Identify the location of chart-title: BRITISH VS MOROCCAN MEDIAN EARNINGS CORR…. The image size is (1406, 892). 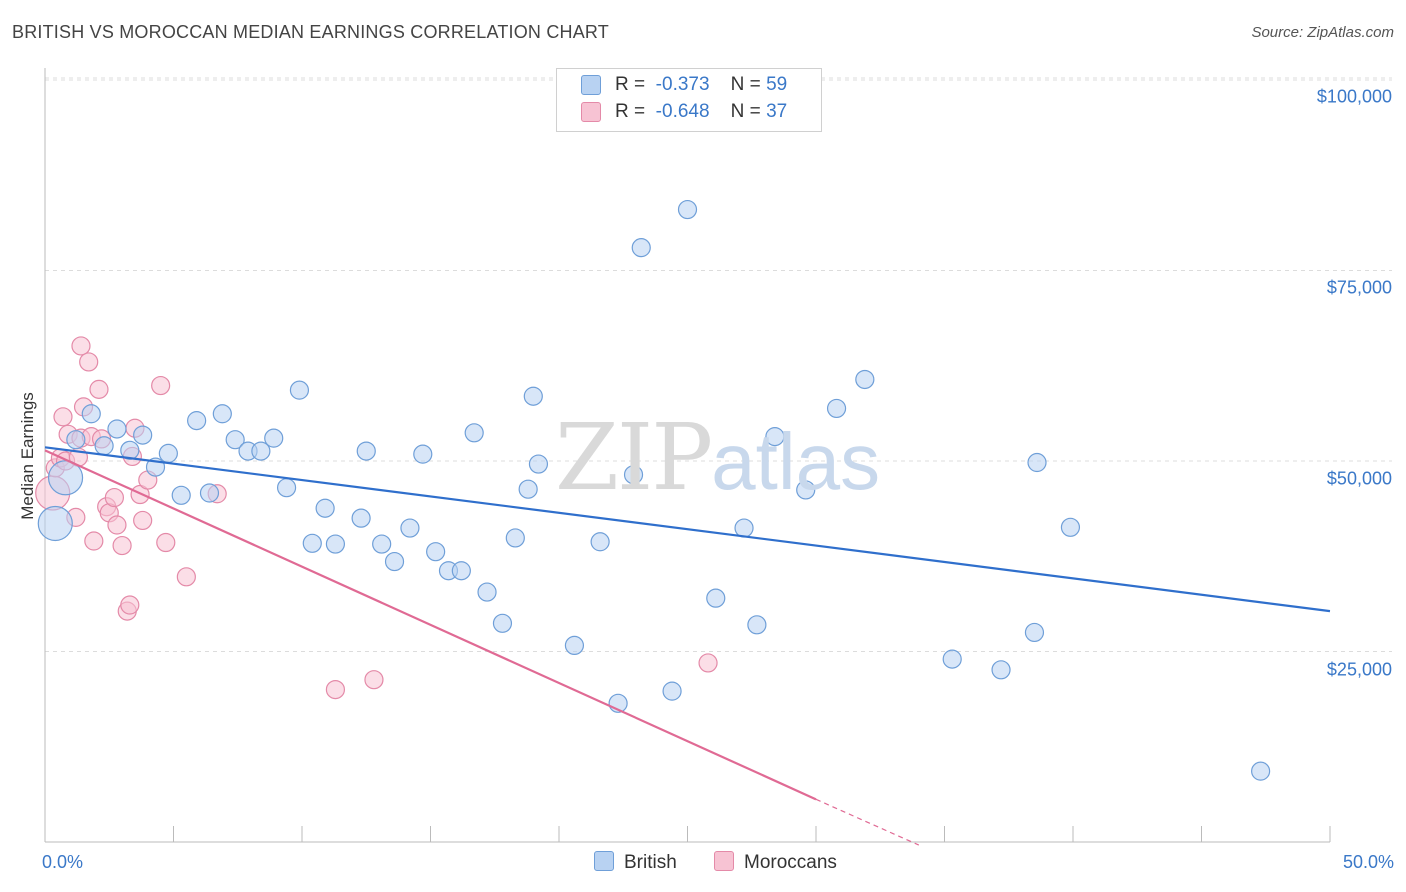
(310, 32).